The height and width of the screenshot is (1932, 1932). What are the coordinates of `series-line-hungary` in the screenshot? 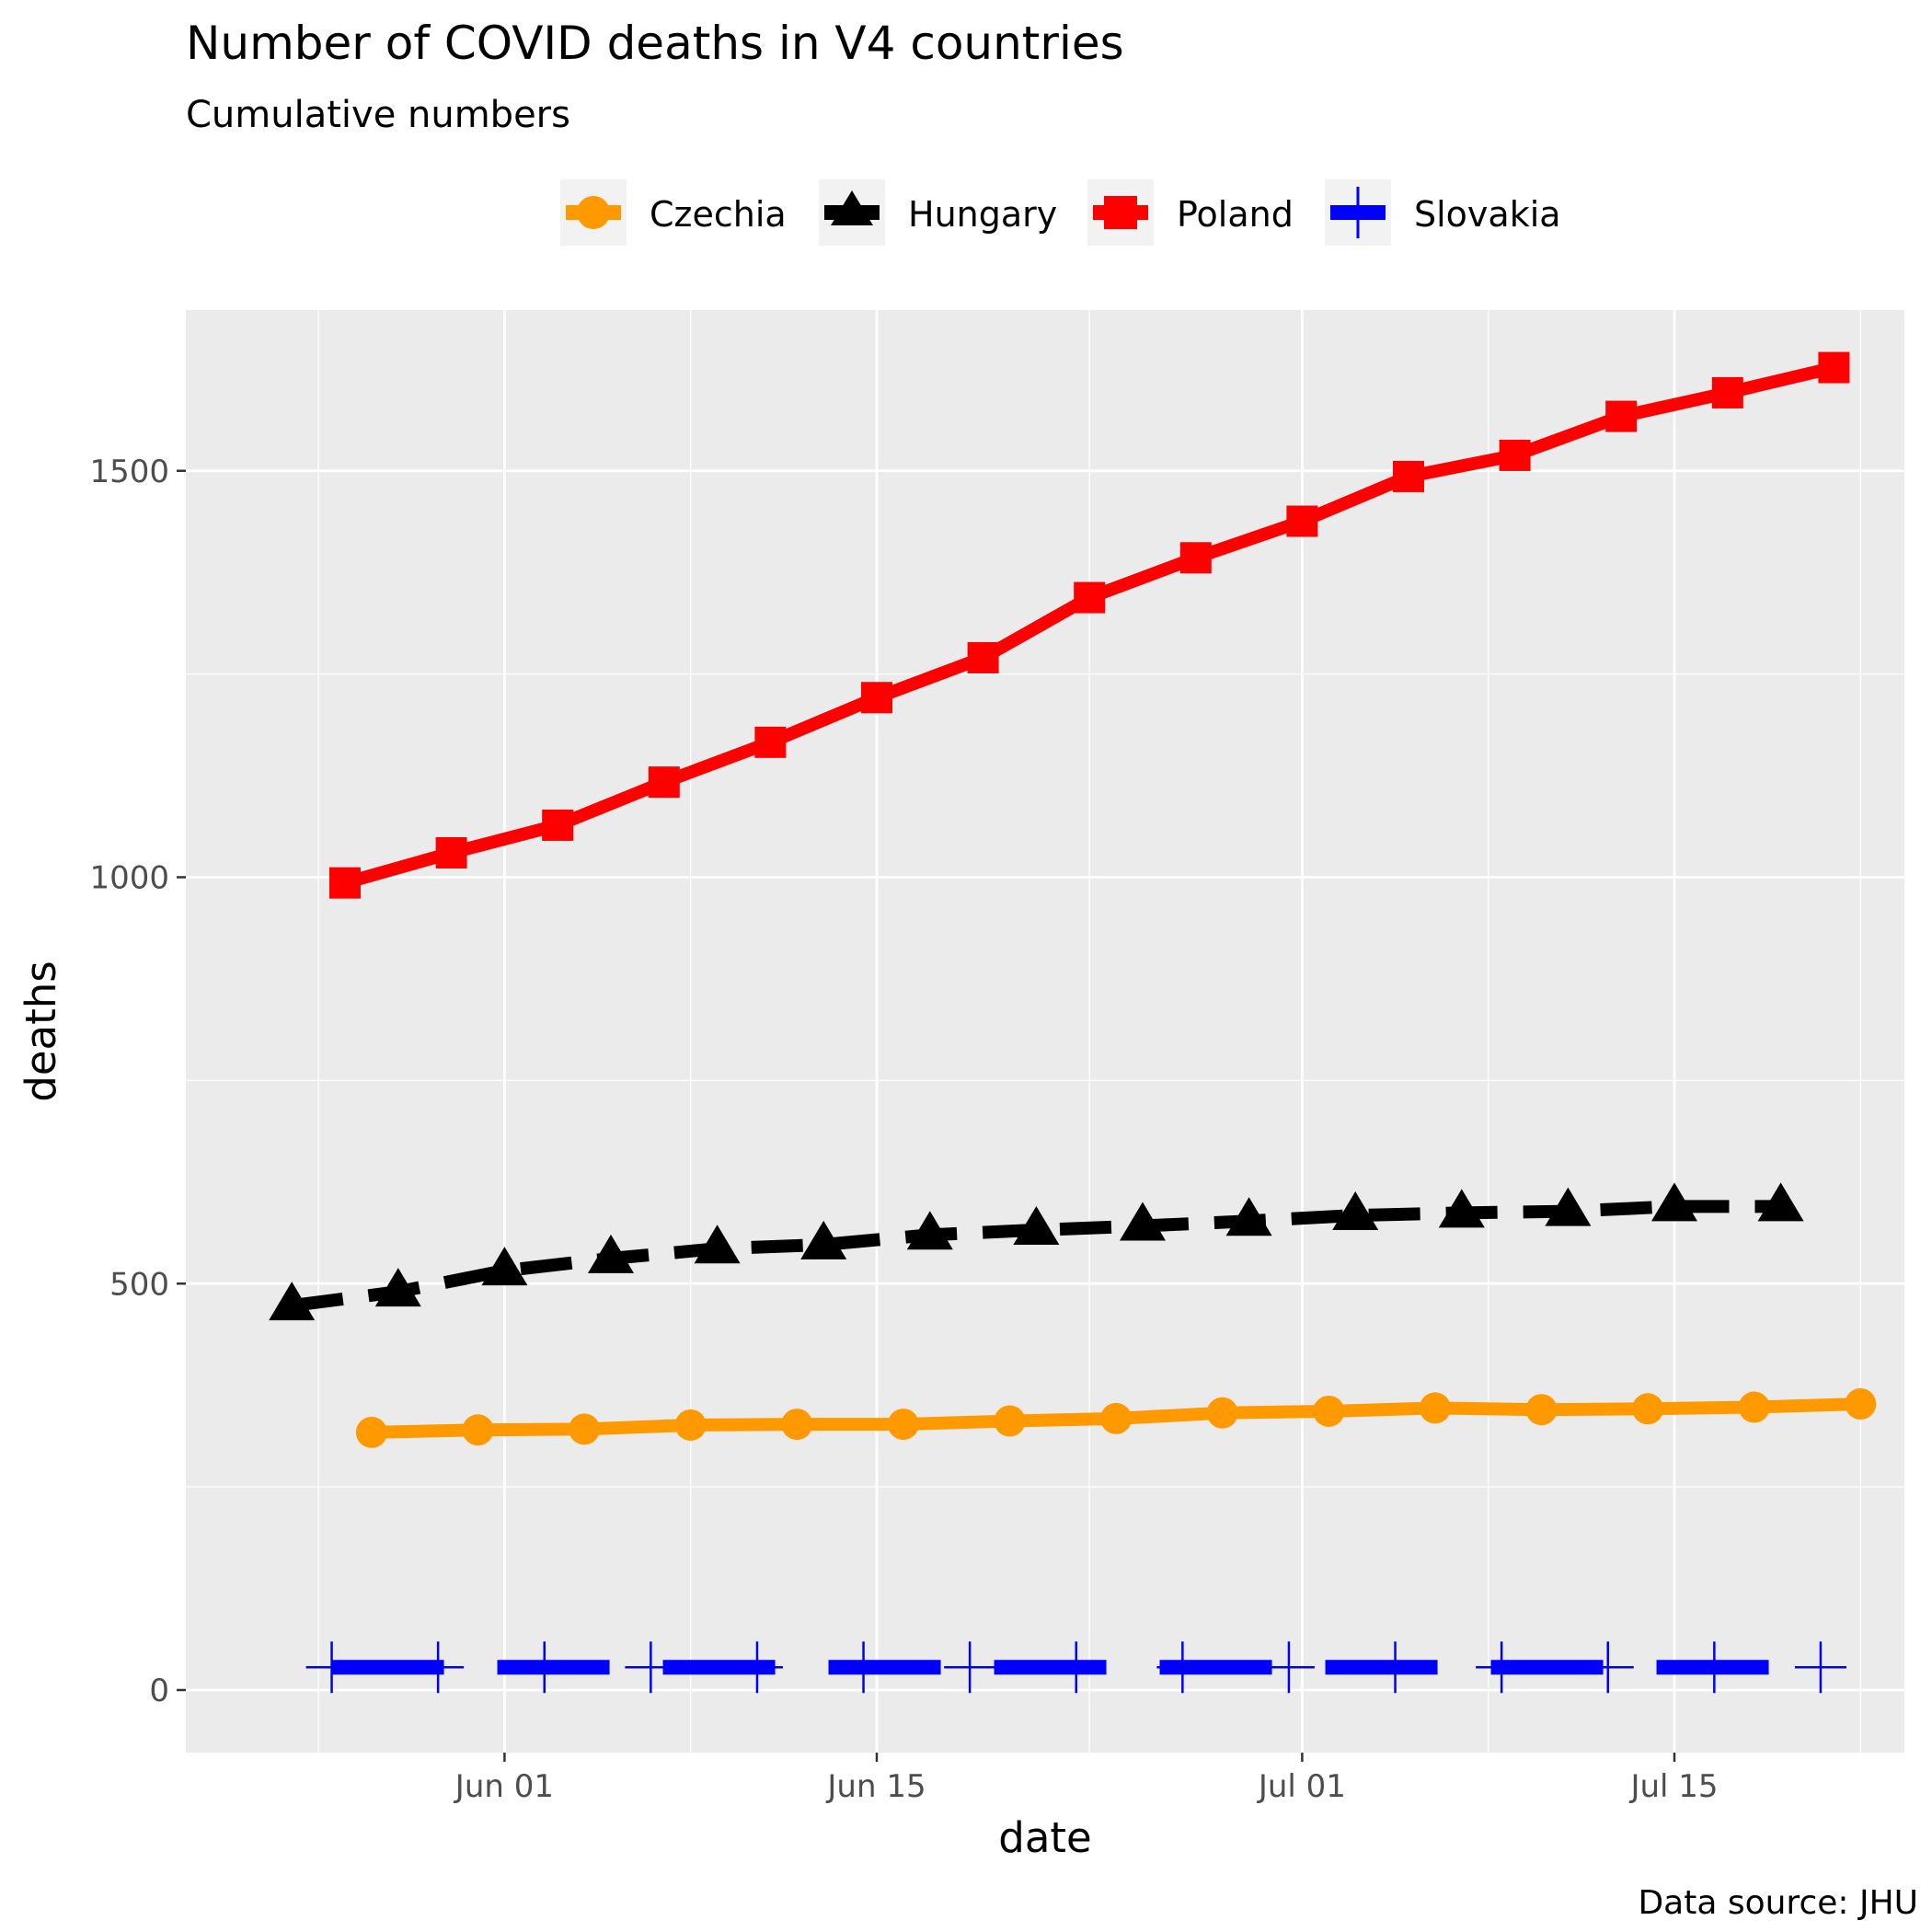 It's located at (1036, 1256).